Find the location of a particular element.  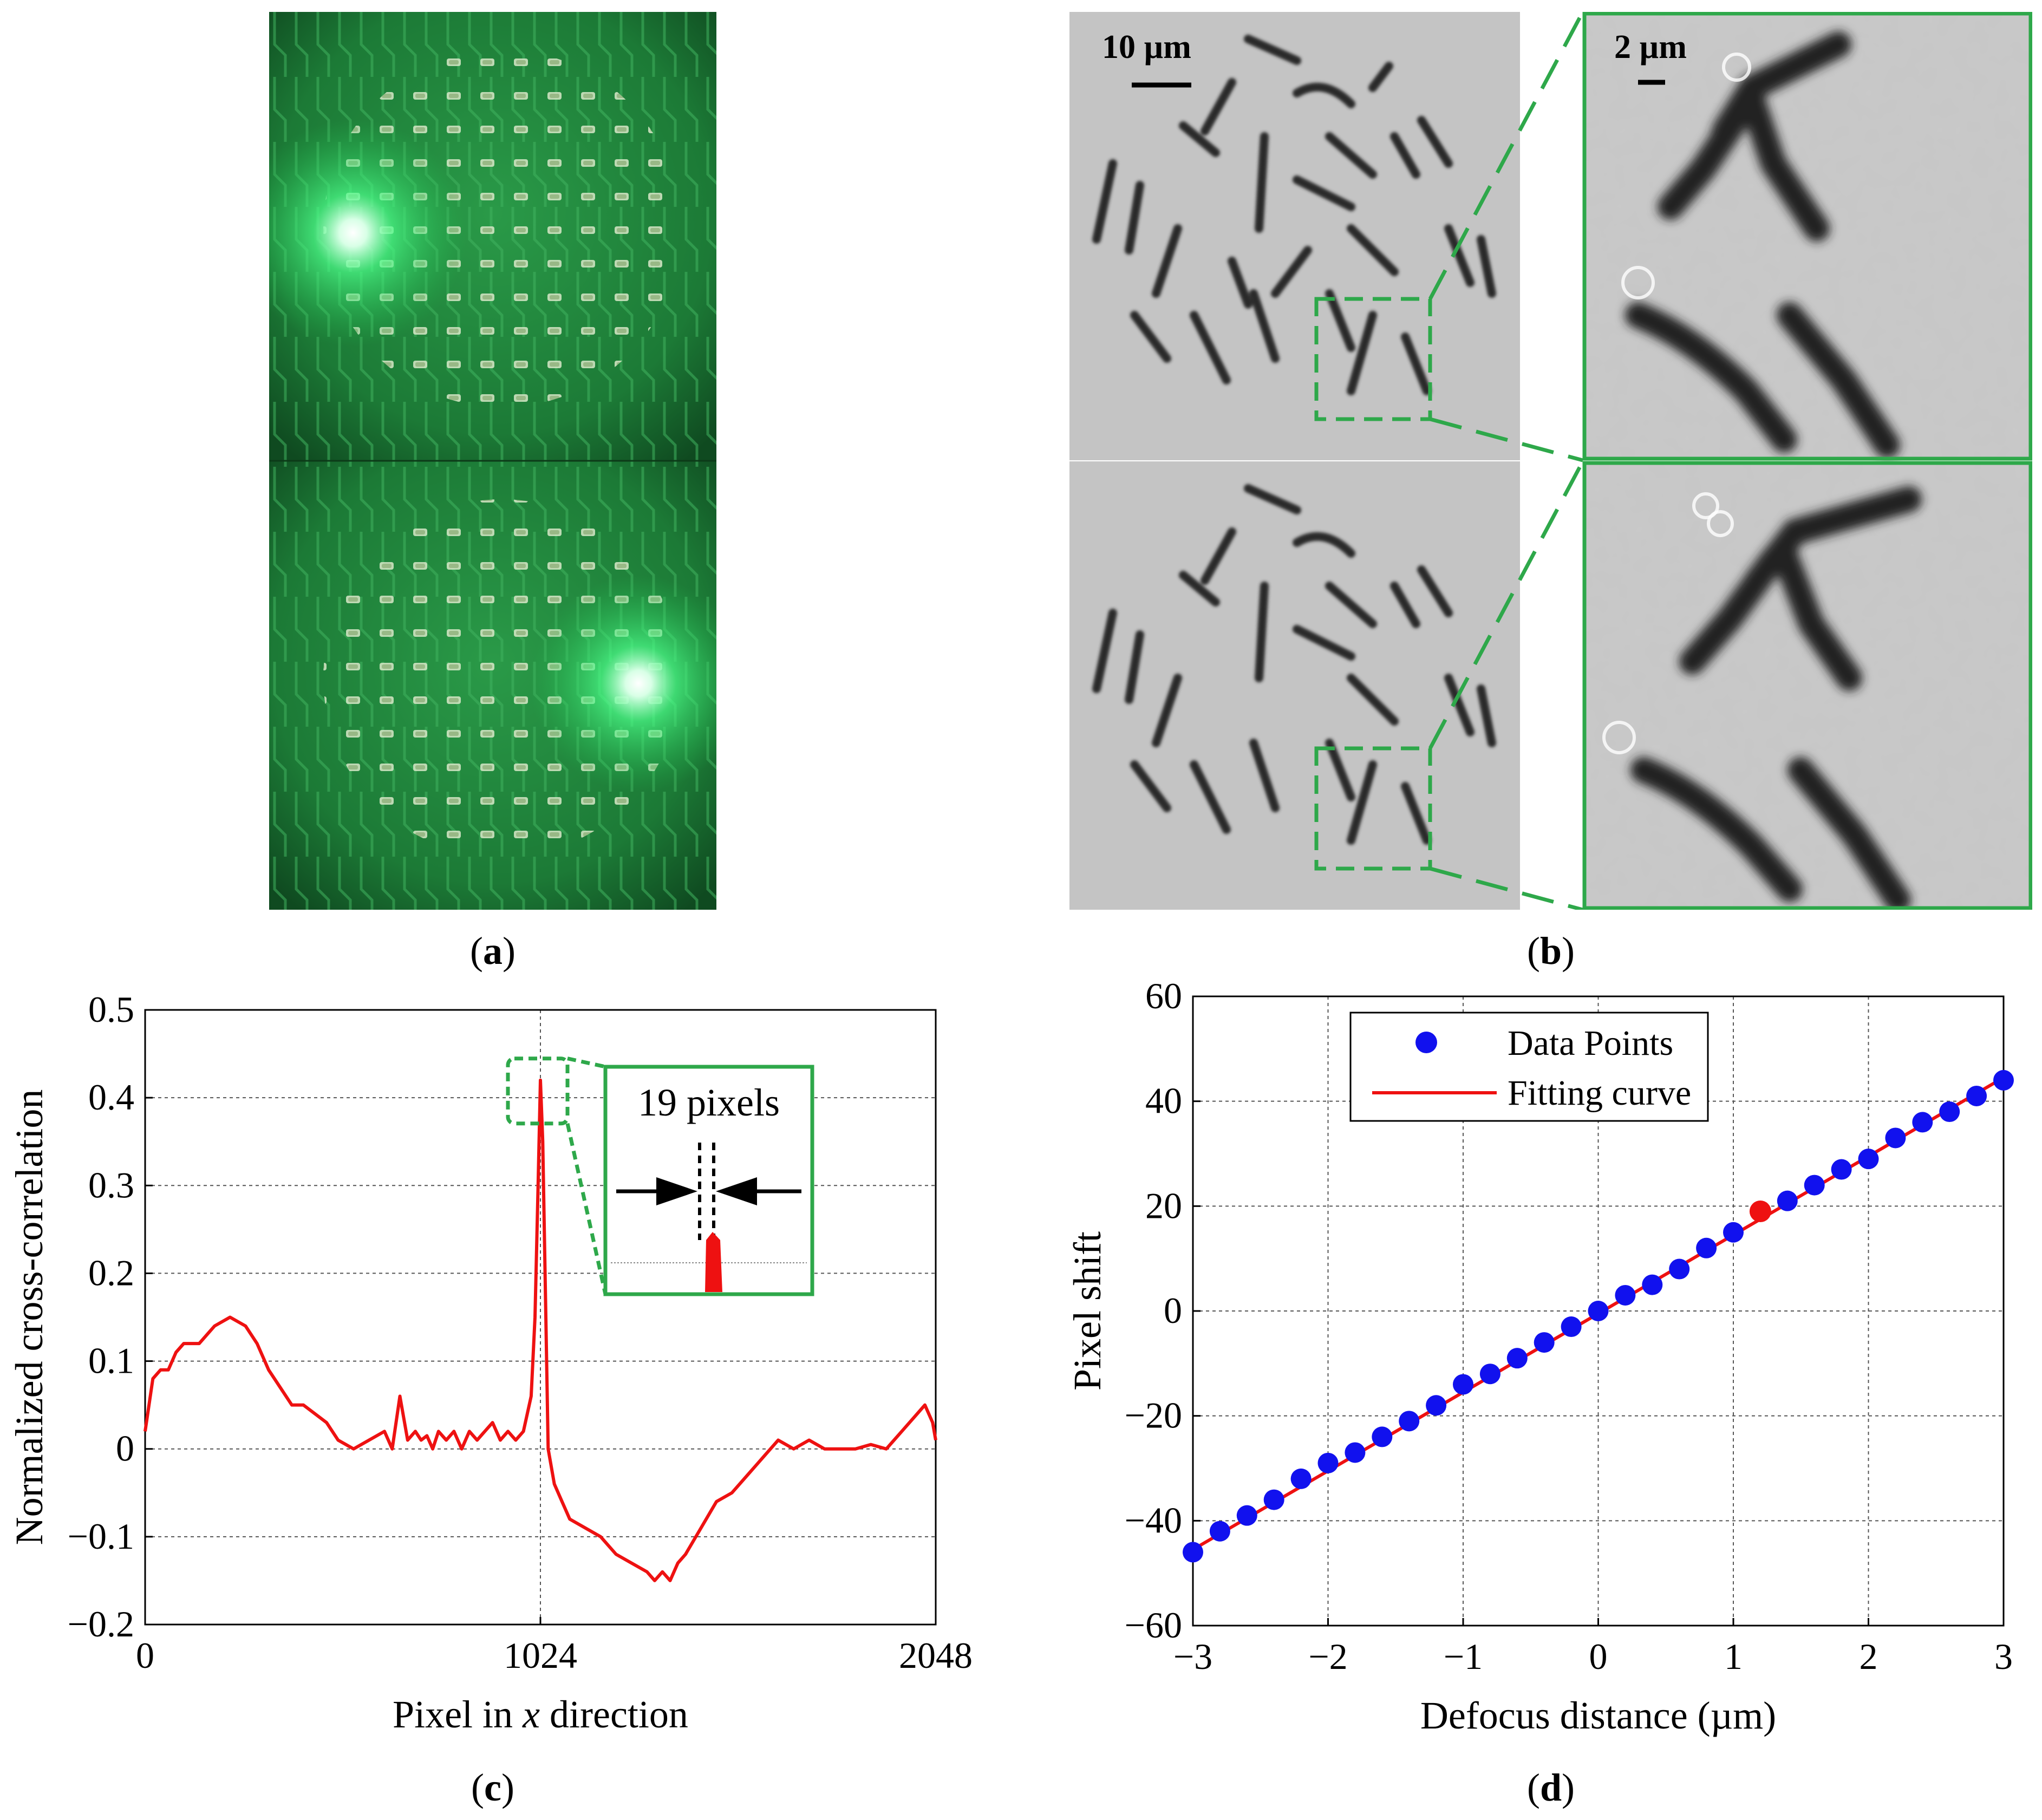

scale-bar-label-left: 10 µm is located at coordinates (1146, 47).